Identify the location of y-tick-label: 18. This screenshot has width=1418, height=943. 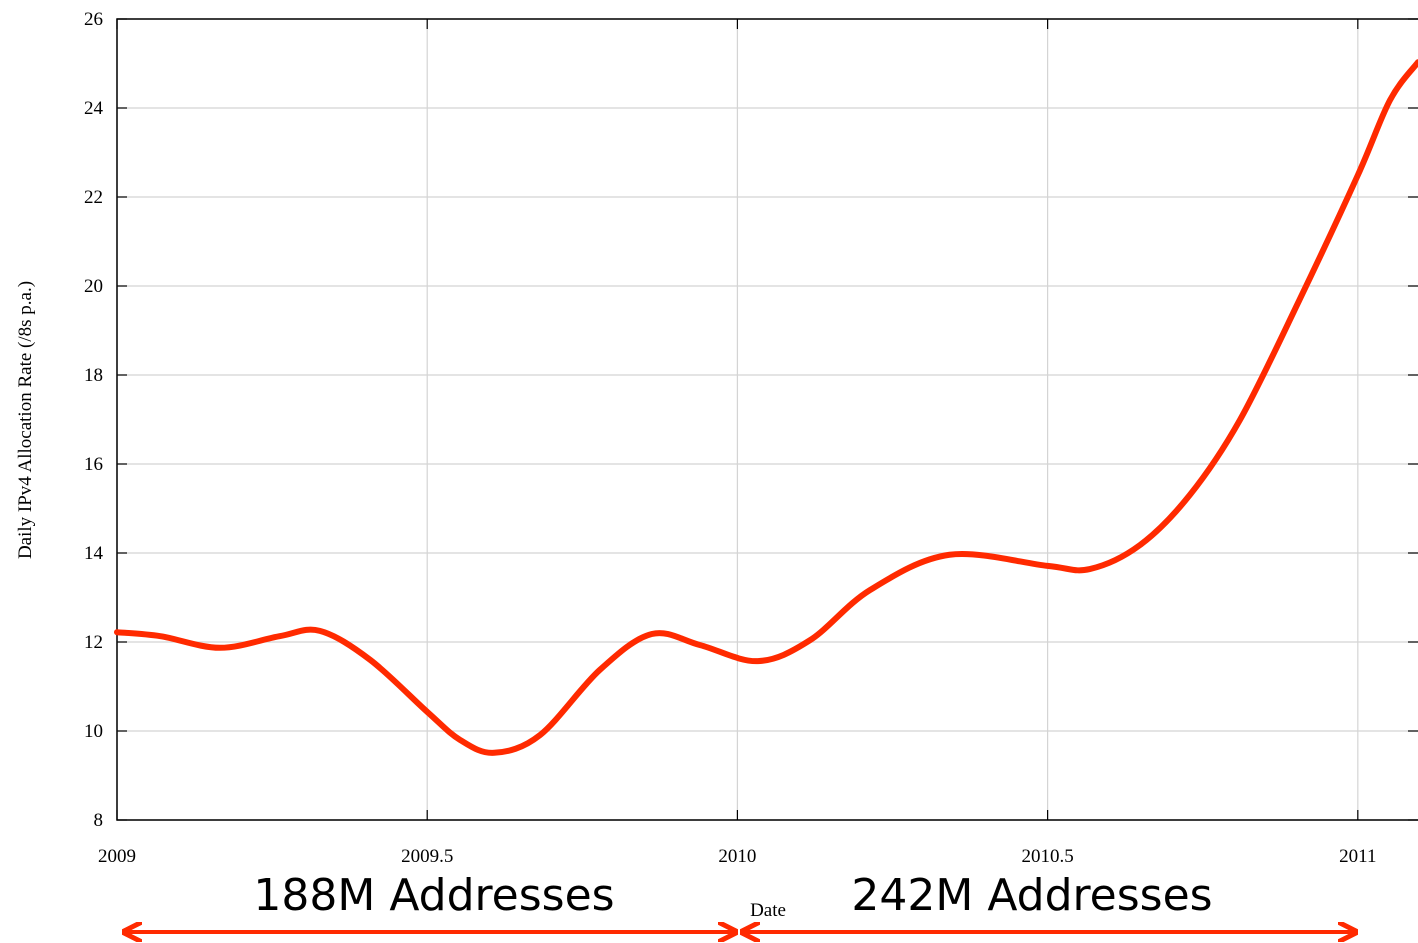
(93, 375).